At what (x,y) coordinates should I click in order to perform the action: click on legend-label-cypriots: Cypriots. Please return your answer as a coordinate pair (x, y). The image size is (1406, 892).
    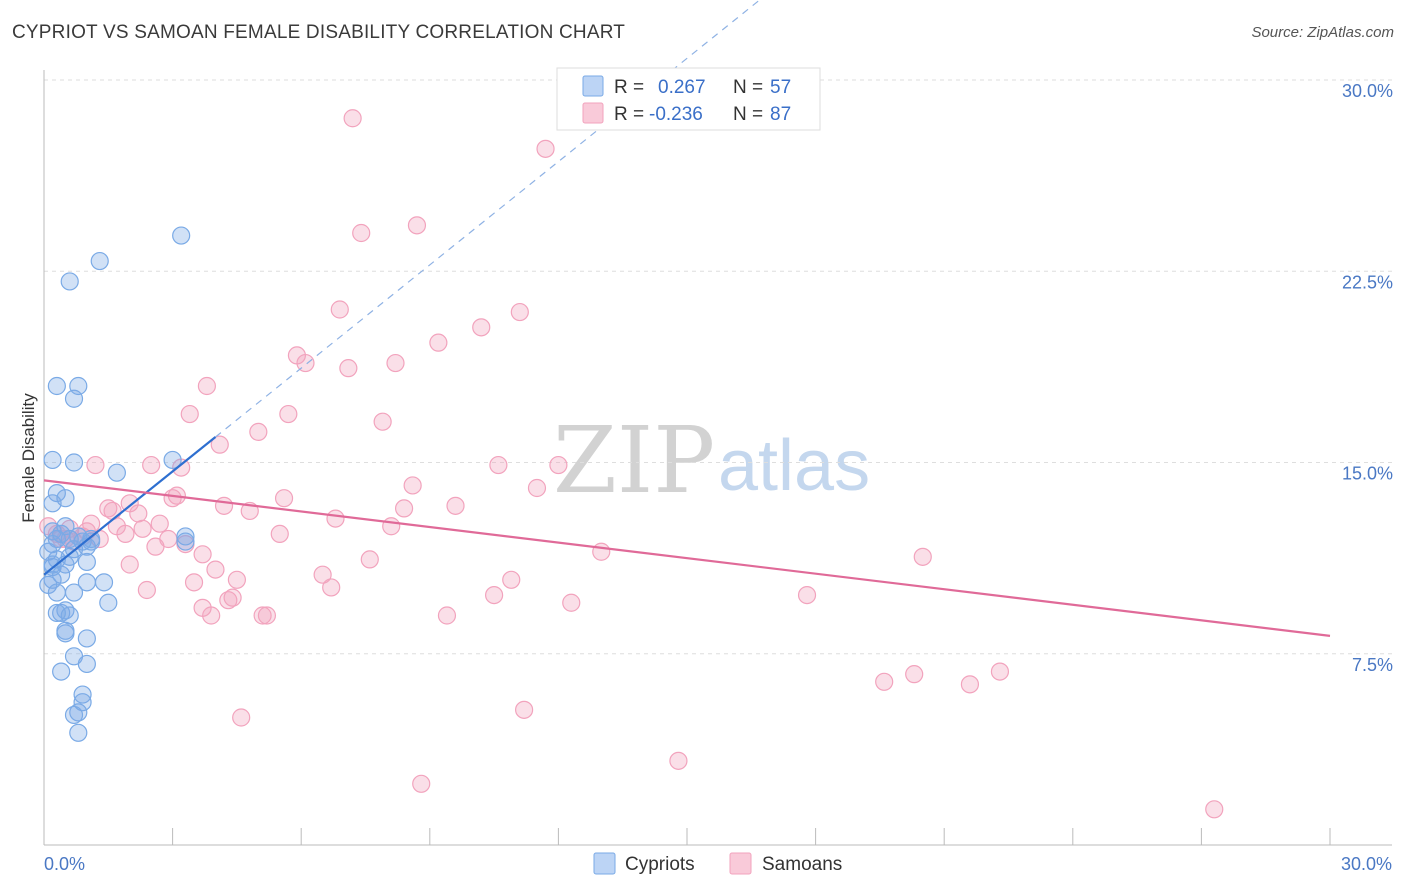
    Looking at the image, I should click on (660, 864).